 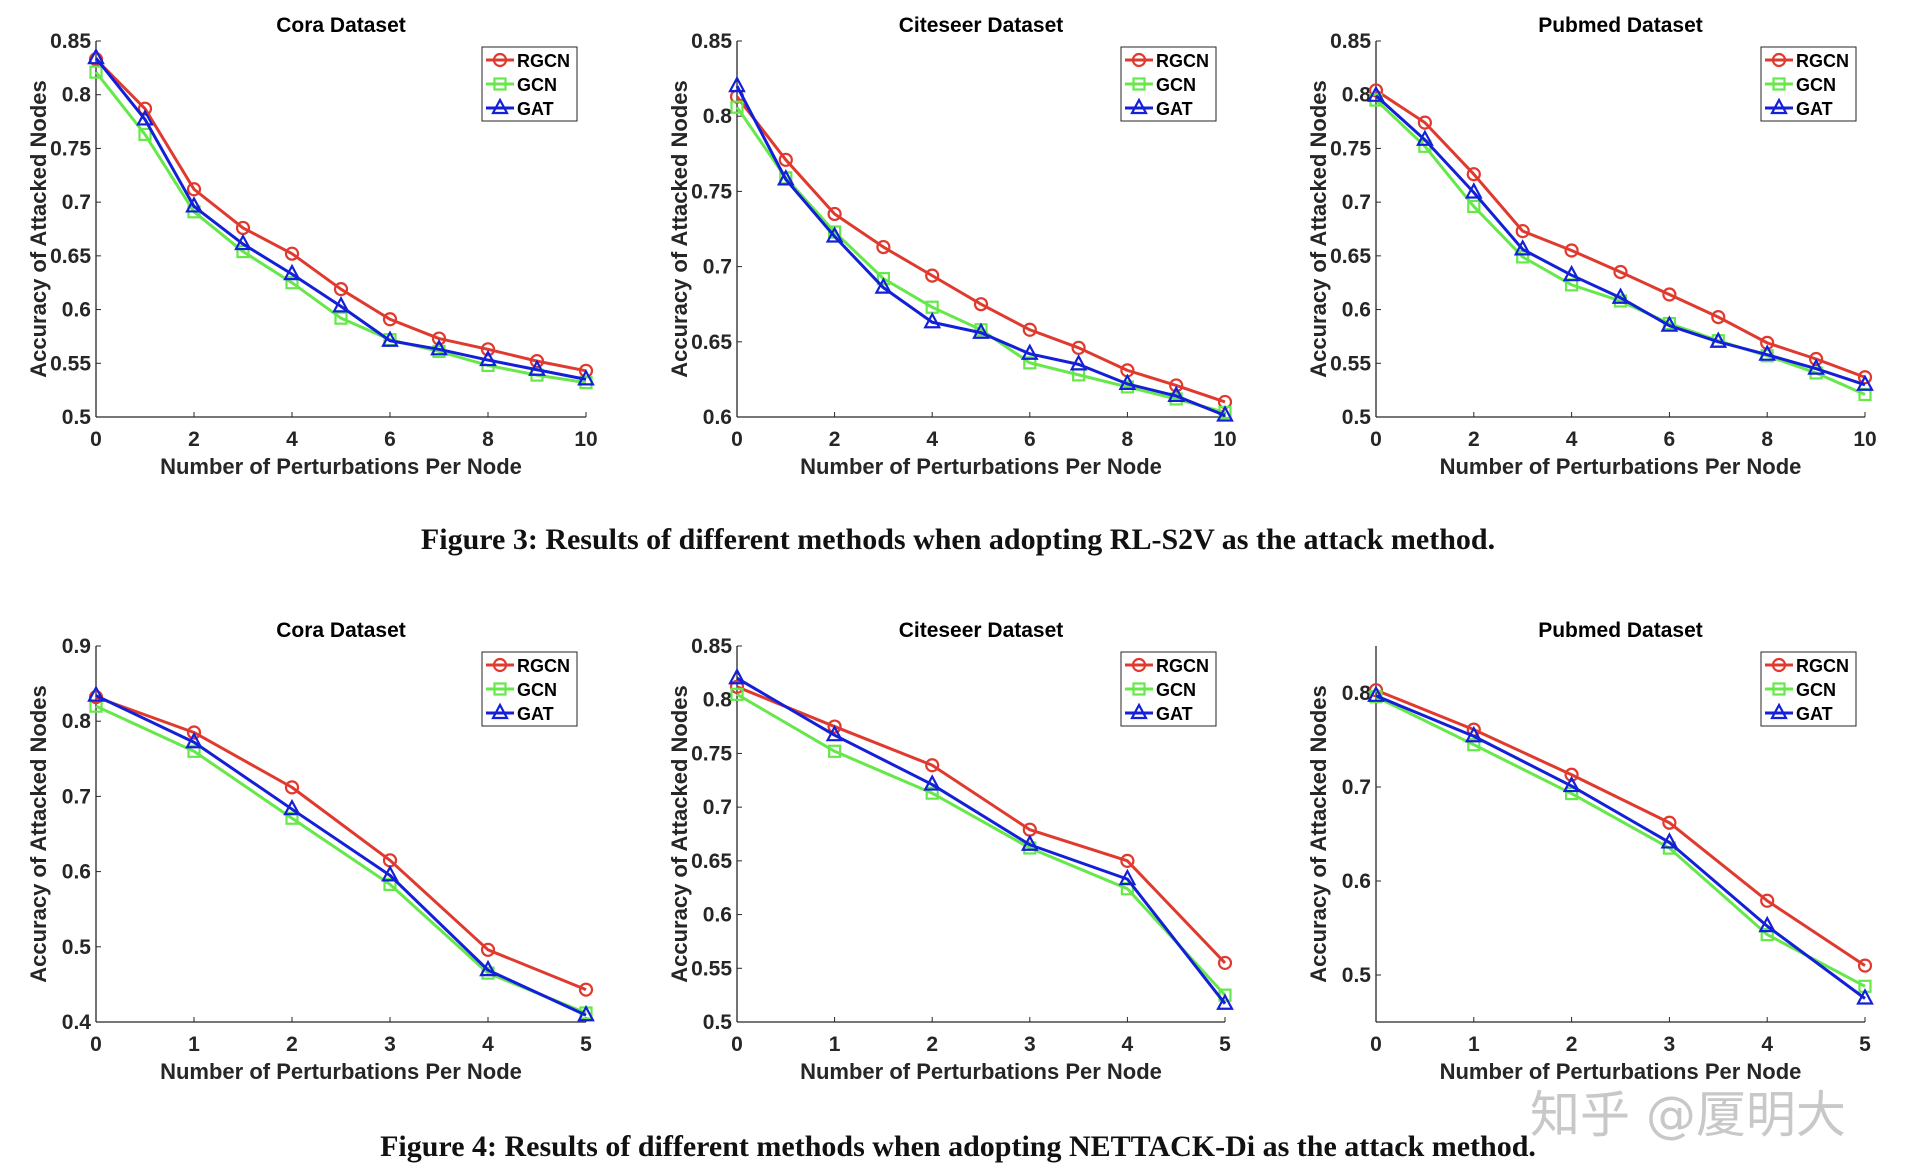 What do you see at coordinates (1621, 466) in the screenshot?
I see `x-axis-label: Number of Perturbations Per Node` at bounding box center [1621, 466].